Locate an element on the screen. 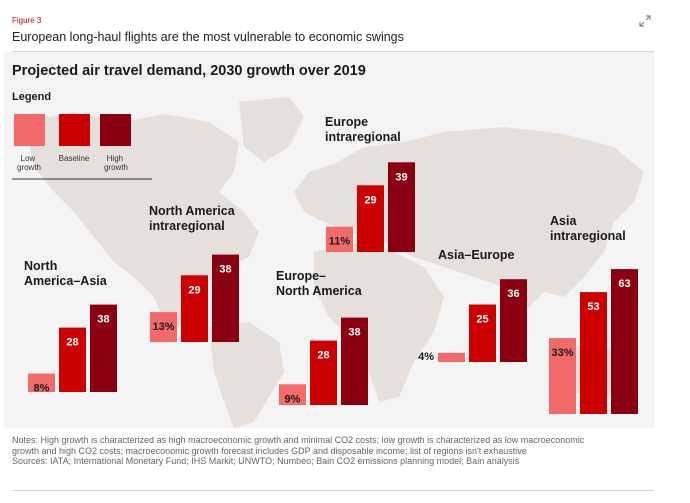  region-label: Europe intraregional is located at coordinates (363, 129).